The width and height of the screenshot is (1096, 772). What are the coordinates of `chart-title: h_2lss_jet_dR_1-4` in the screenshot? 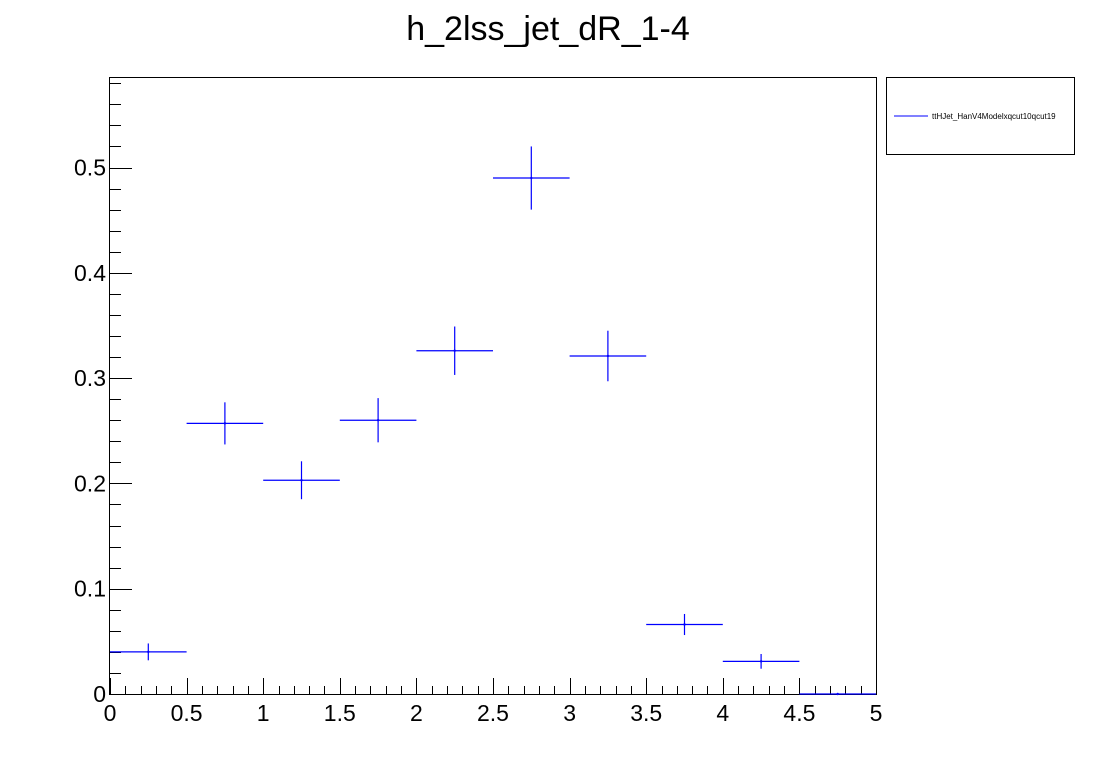 It's located at (548, 29).